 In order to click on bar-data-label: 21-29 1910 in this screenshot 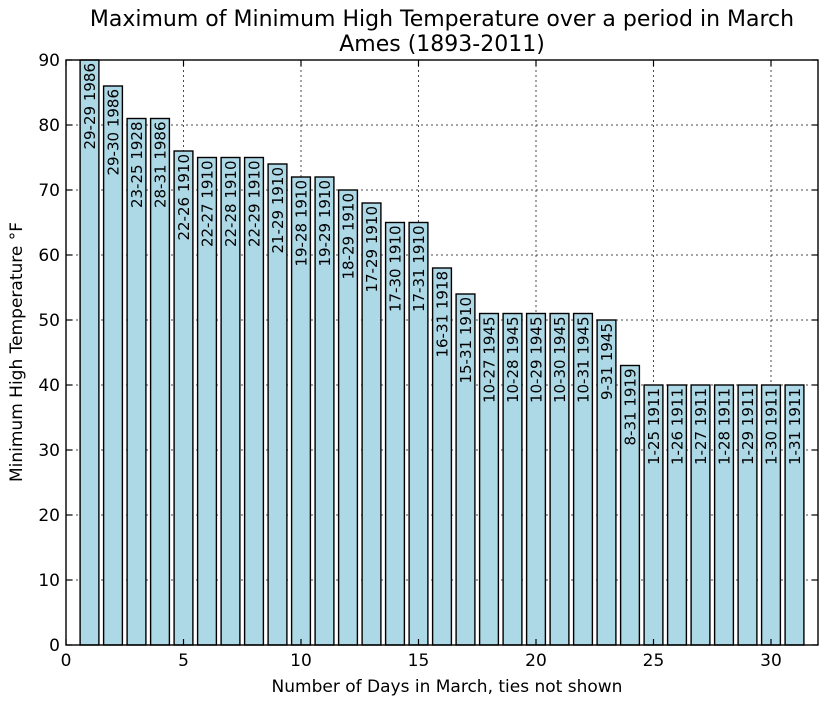, I will do `click(278, 210)`.